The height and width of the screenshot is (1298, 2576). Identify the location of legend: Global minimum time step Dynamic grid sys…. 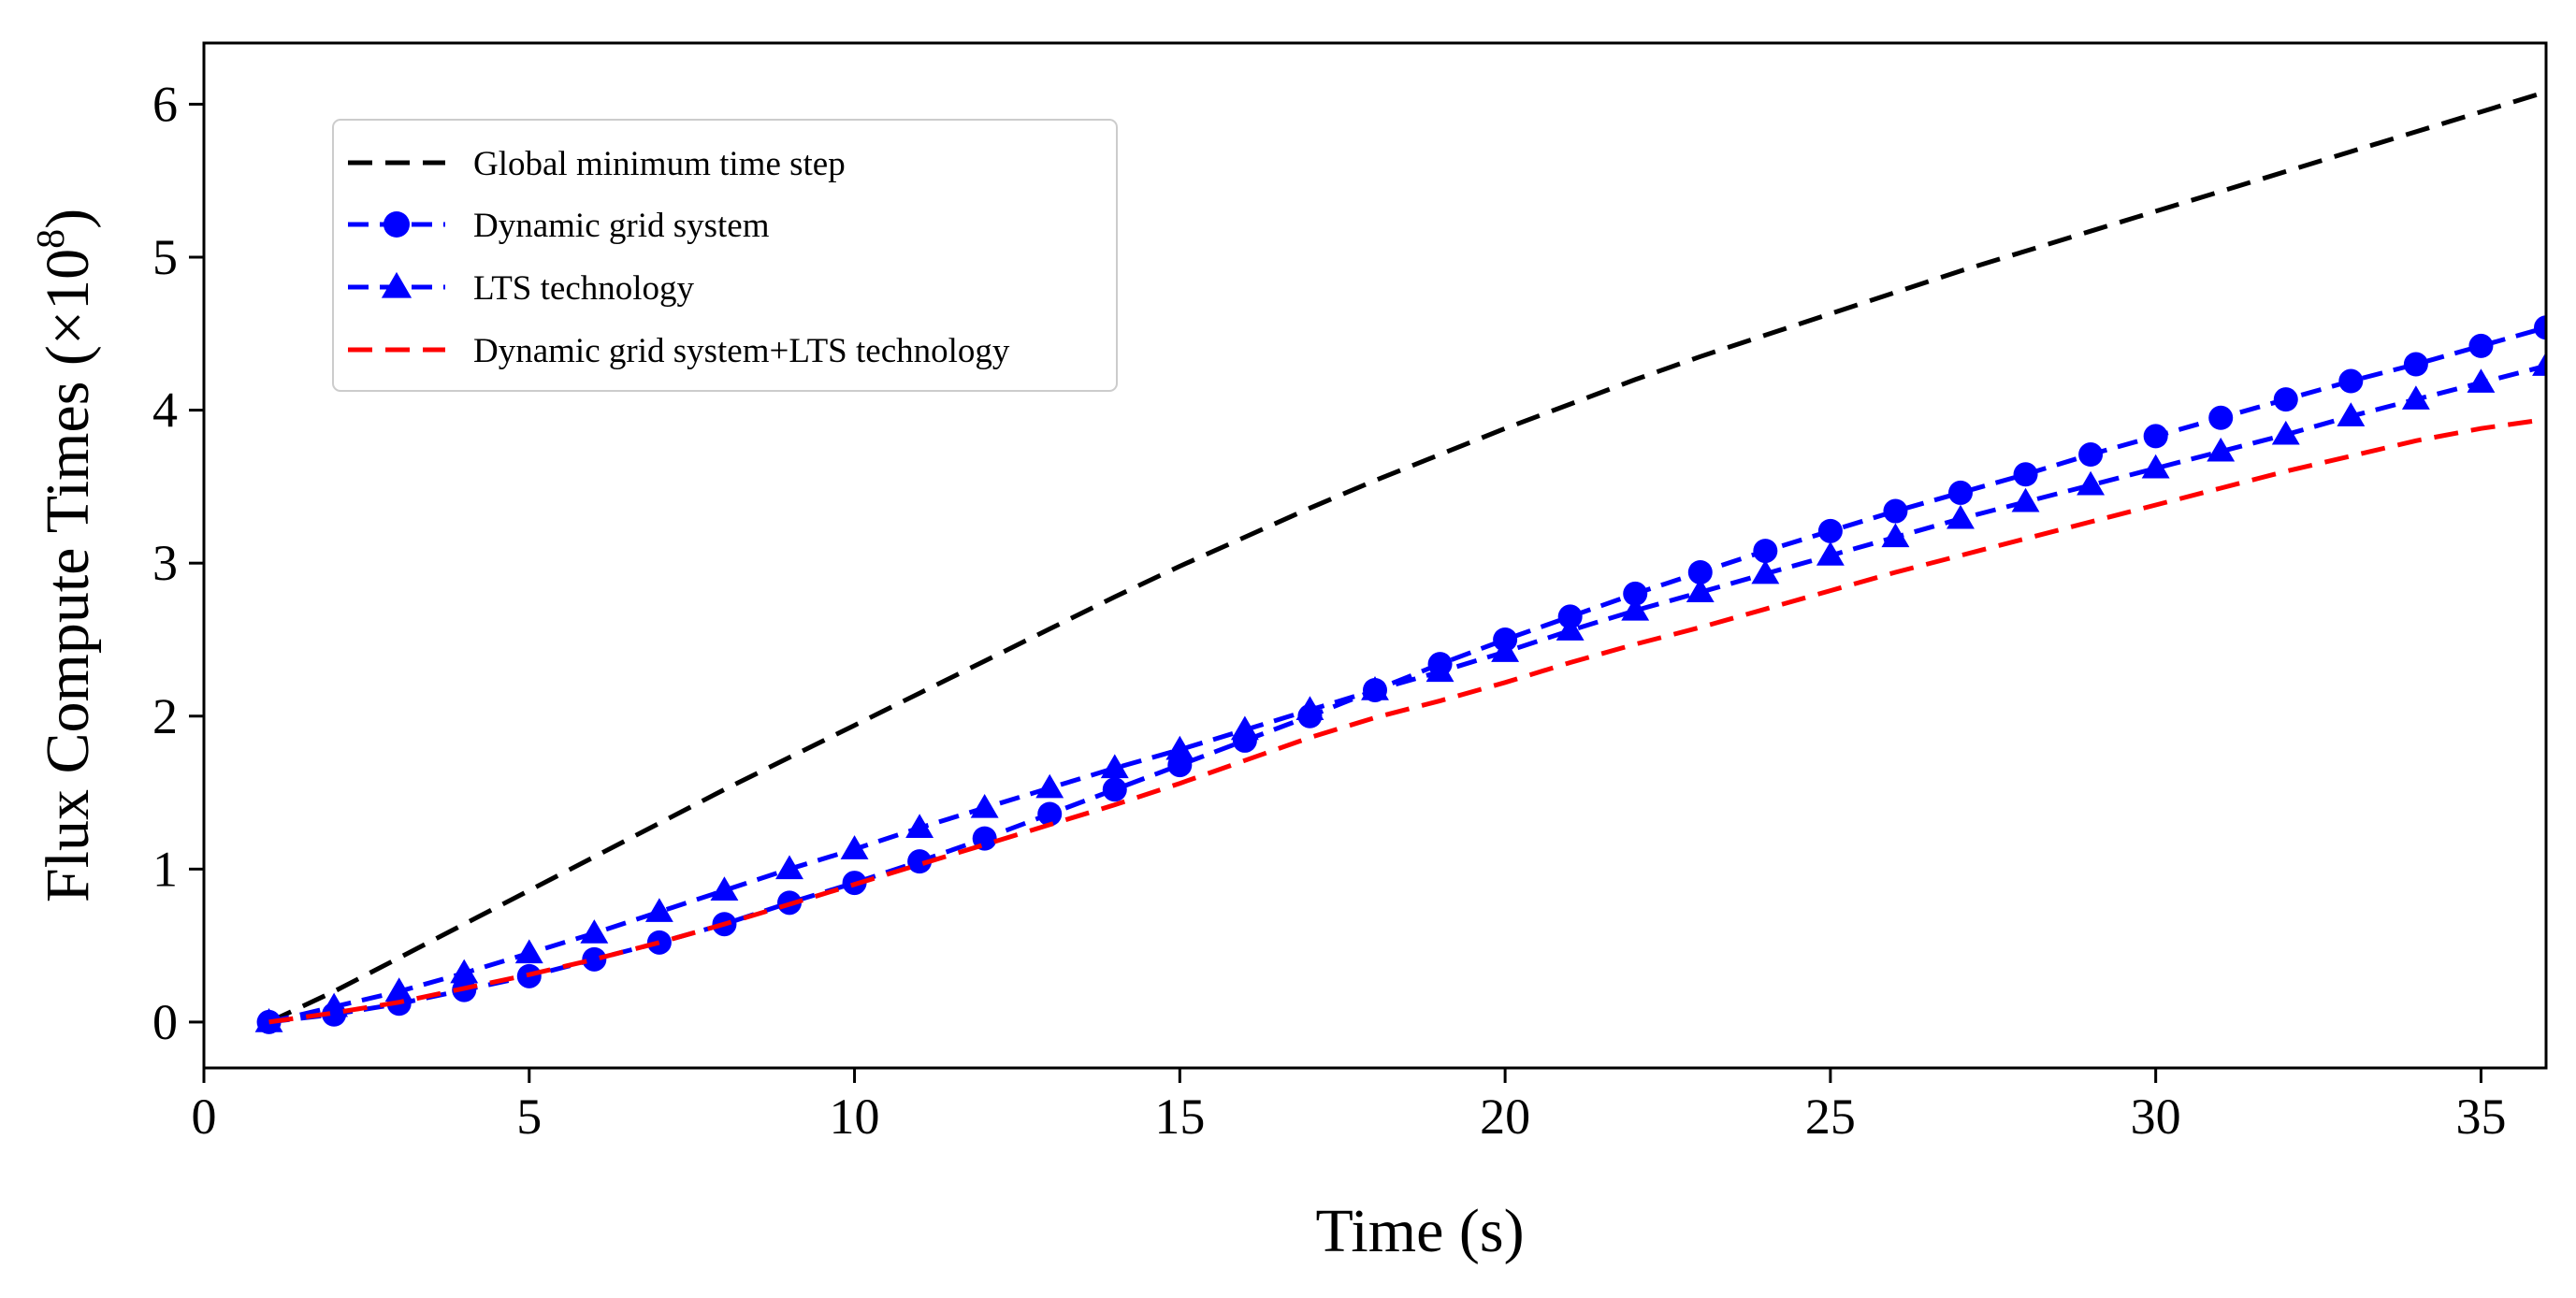
(725, 255).